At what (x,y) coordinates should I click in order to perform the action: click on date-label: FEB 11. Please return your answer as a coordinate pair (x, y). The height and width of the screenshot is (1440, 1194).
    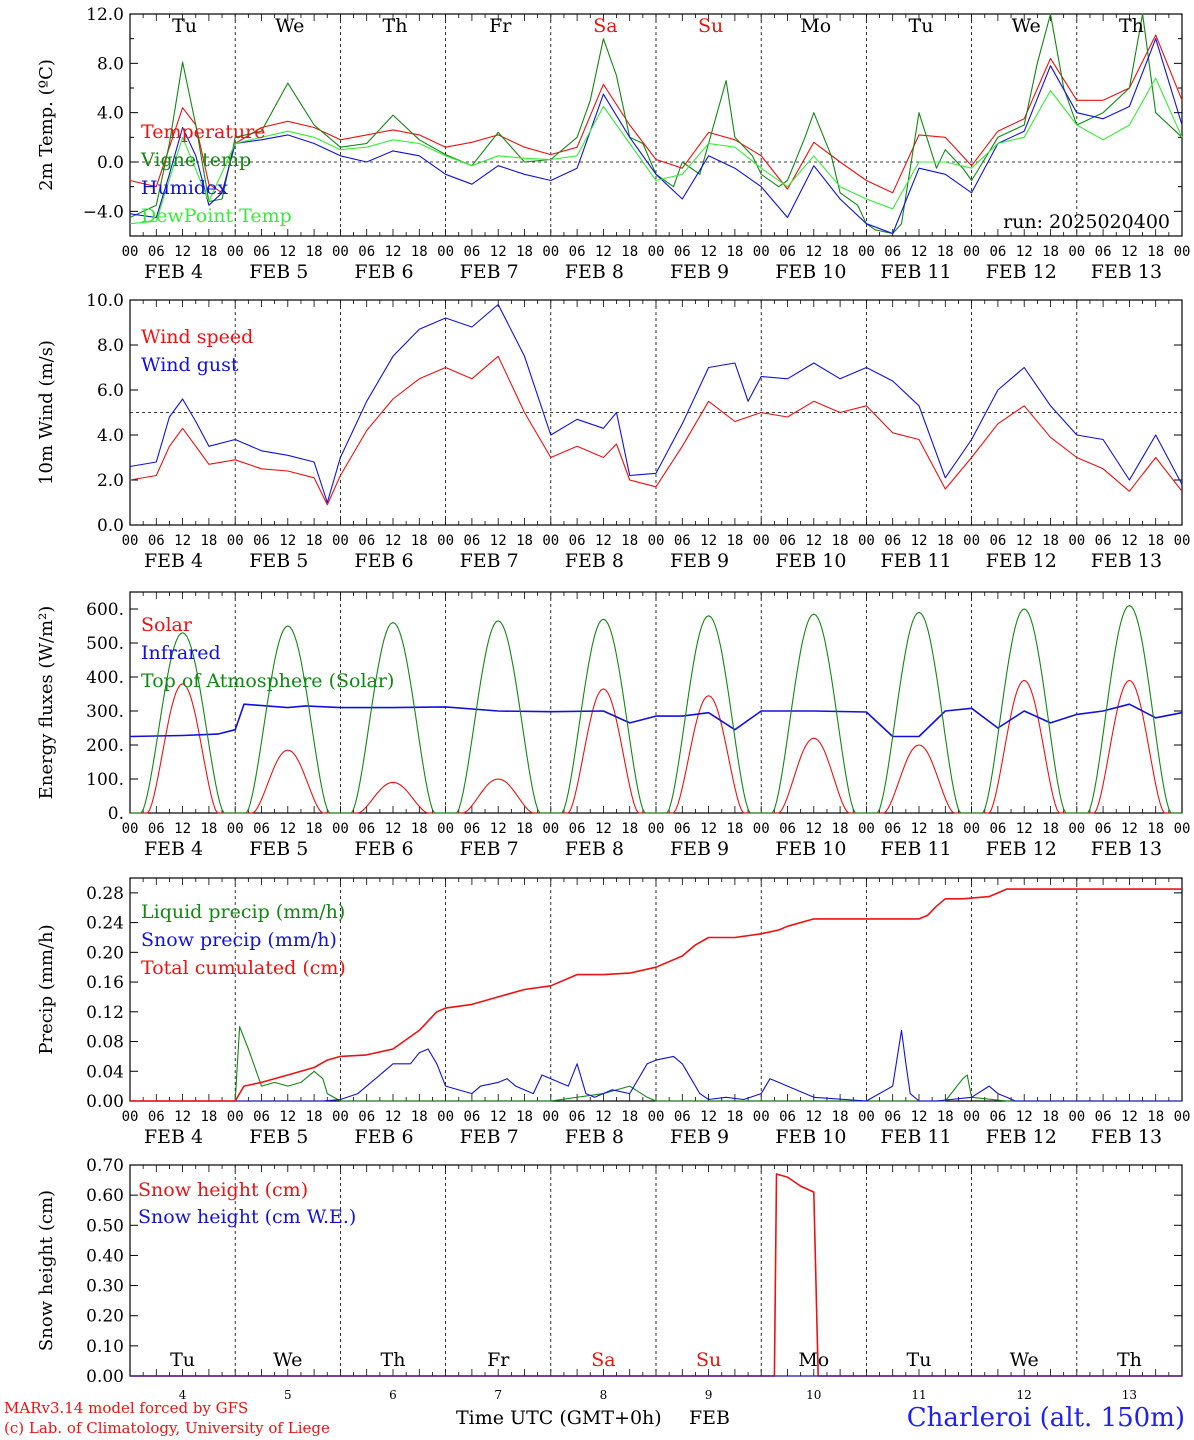
    Looking at the image, I should click on (915, 272).